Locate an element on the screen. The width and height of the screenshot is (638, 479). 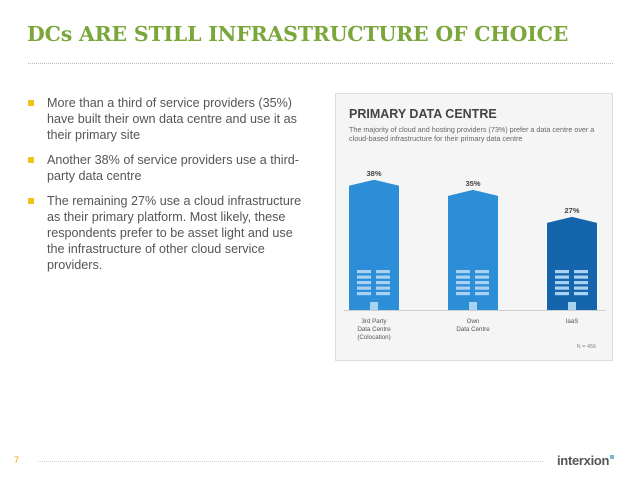
data-label: 38% is located at coordinates (373, 173).